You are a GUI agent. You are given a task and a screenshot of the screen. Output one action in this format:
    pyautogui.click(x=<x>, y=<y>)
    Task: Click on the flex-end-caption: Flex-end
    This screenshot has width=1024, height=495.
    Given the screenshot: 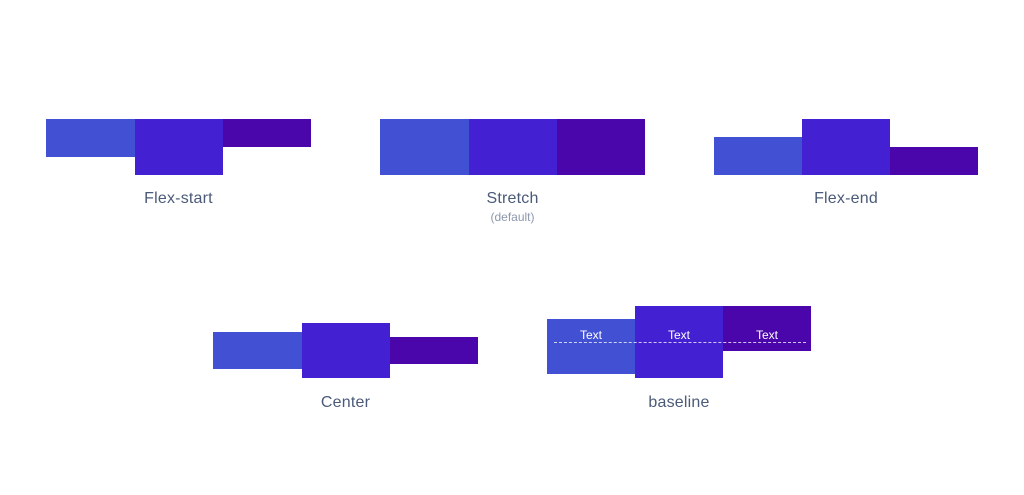 What is the action you would take?
    pyautogui.click(x=846, y=198)
    